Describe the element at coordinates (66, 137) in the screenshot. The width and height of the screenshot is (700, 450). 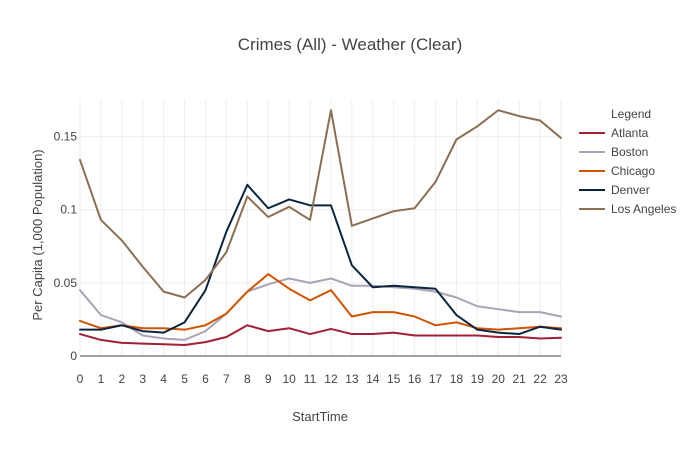
I see `y-tick-label: 0.15` at that location.